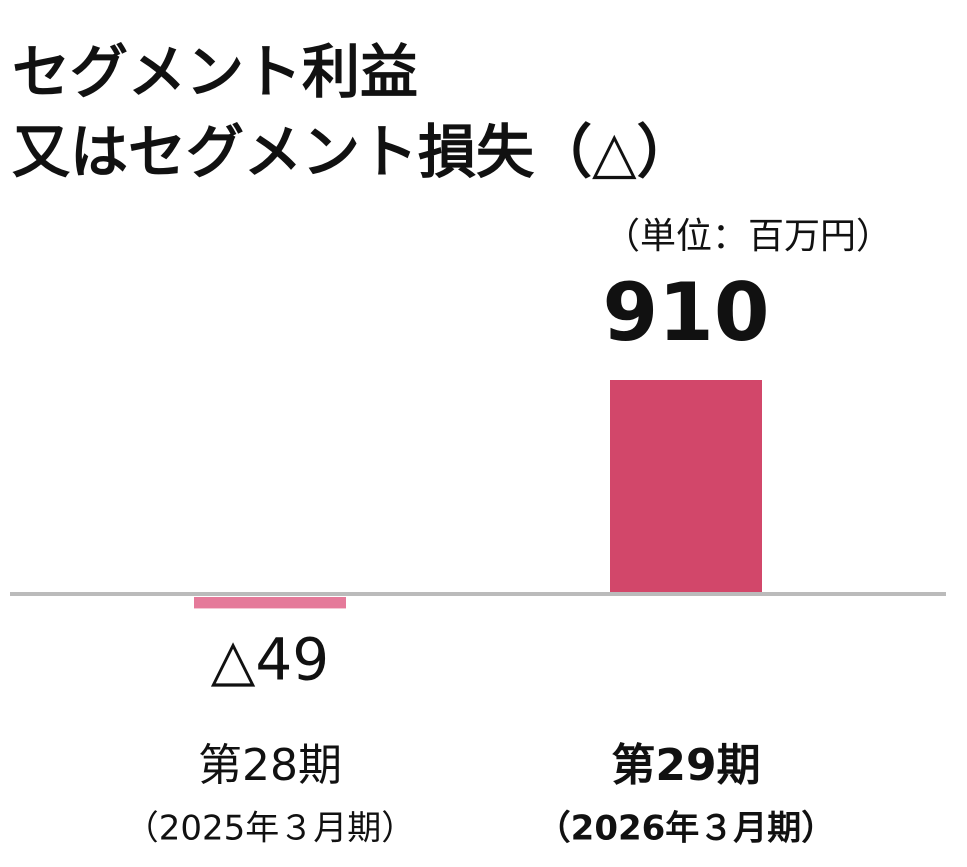 The height and width of the screenshot is (867, 967). What do you see at coordinates (685, 765) in the screenshot?
I see `x-tick-label: 第29期` at bounding box center [685, 765].